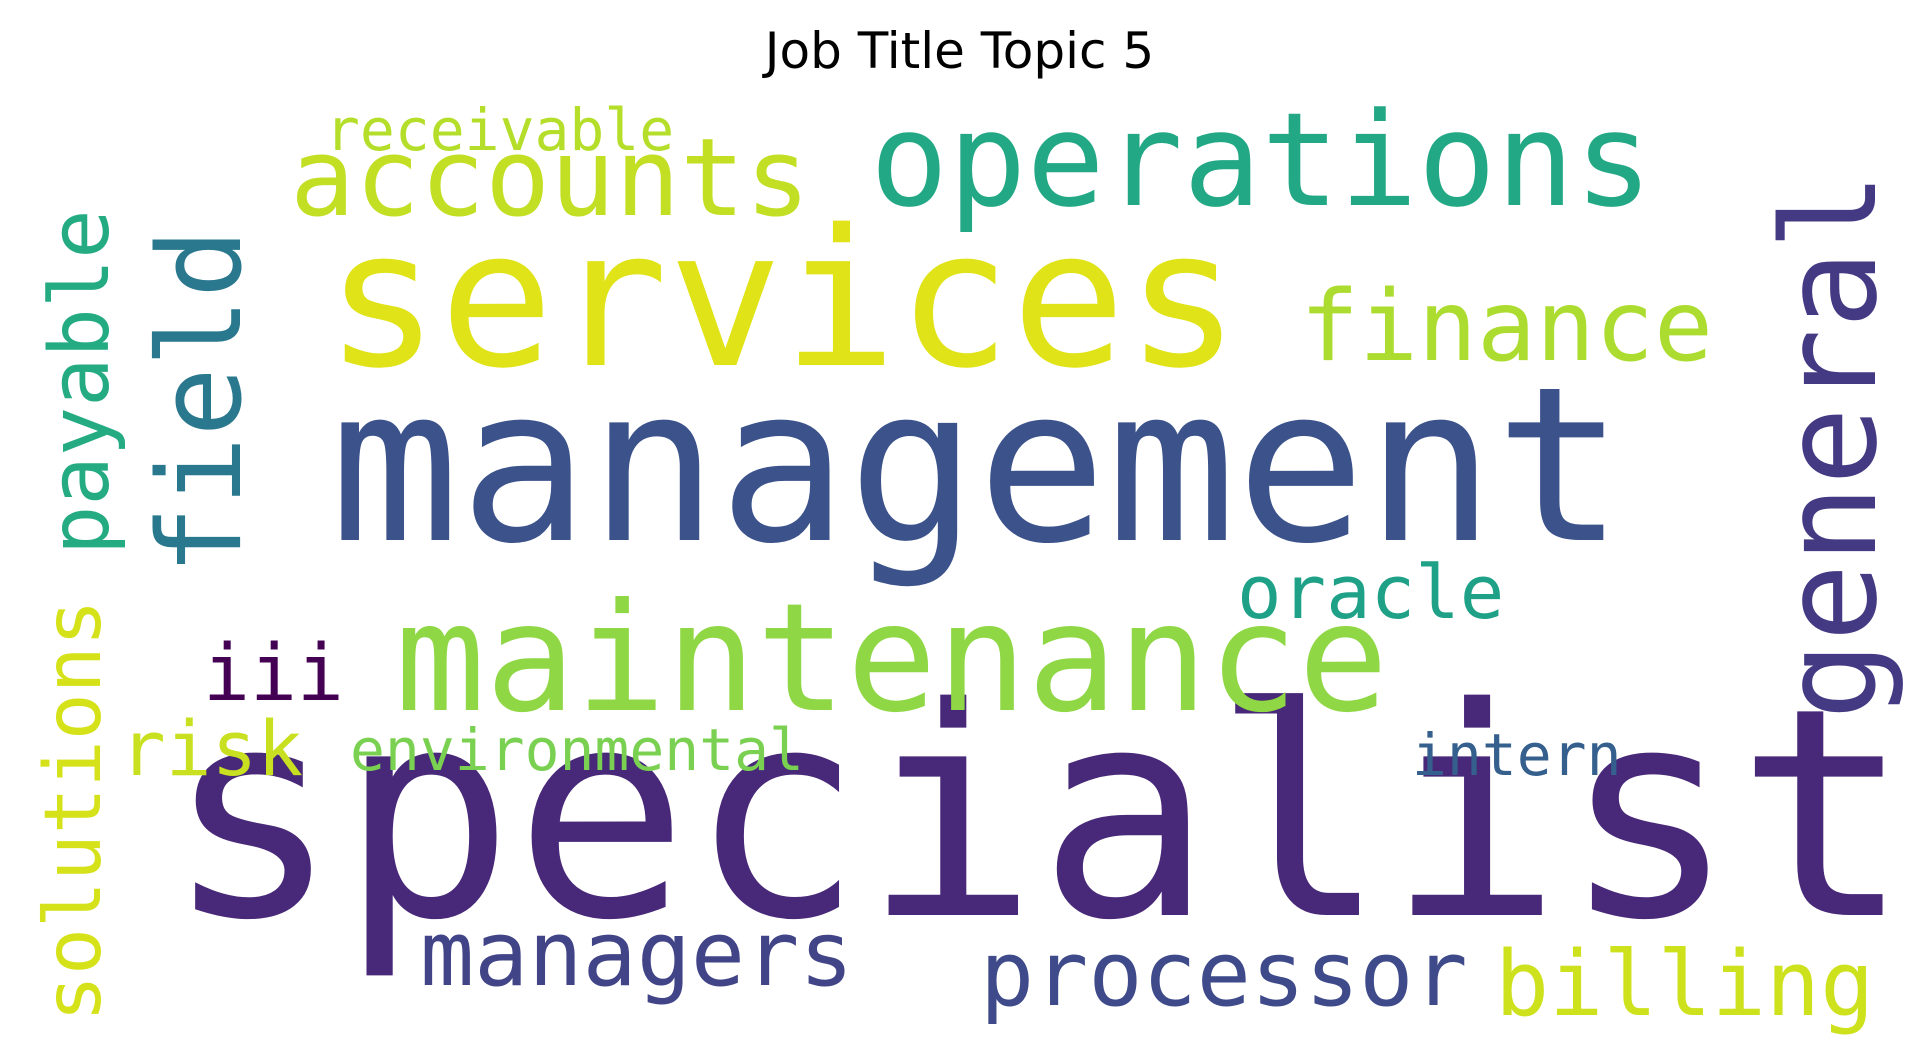  What do you see at coordinates (273, 674) in the screenshot?
I see `word-iii: iii` at bounding box center [273, 674].